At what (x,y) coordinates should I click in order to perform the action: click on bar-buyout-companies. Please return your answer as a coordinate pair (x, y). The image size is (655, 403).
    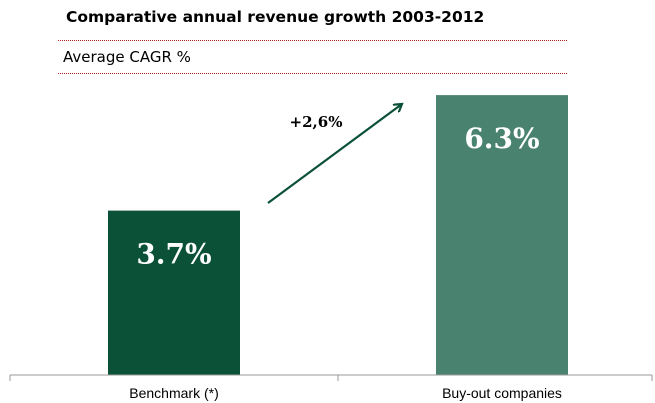
    Looking at the image, I should click on (502, 235).